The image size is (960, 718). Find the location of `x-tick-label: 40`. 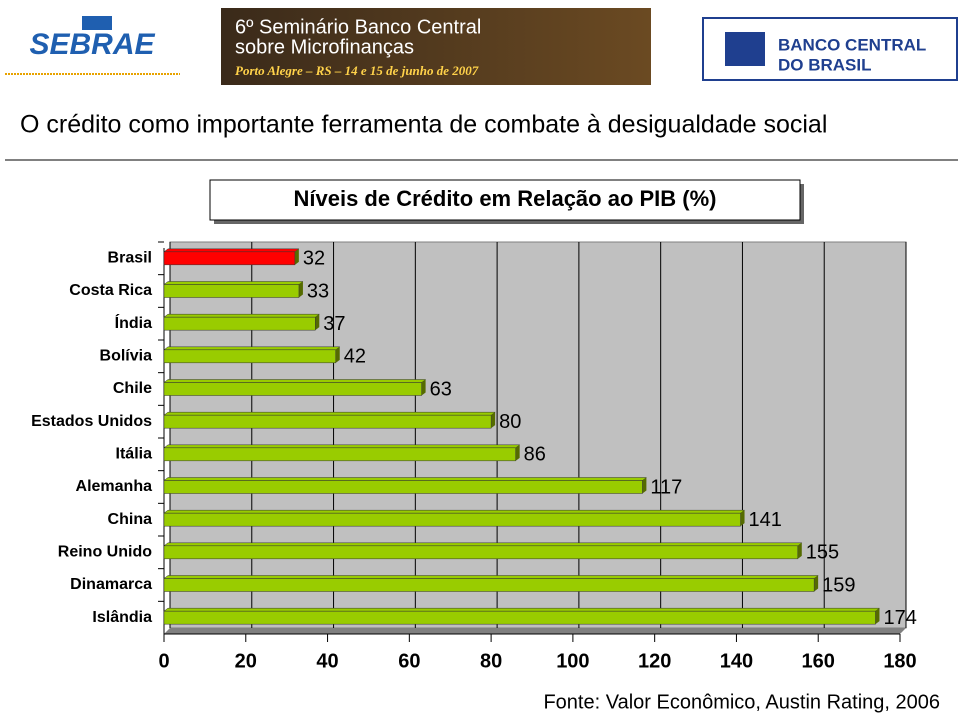

x-tick-label: 40 is located at coordinates (327, 661).